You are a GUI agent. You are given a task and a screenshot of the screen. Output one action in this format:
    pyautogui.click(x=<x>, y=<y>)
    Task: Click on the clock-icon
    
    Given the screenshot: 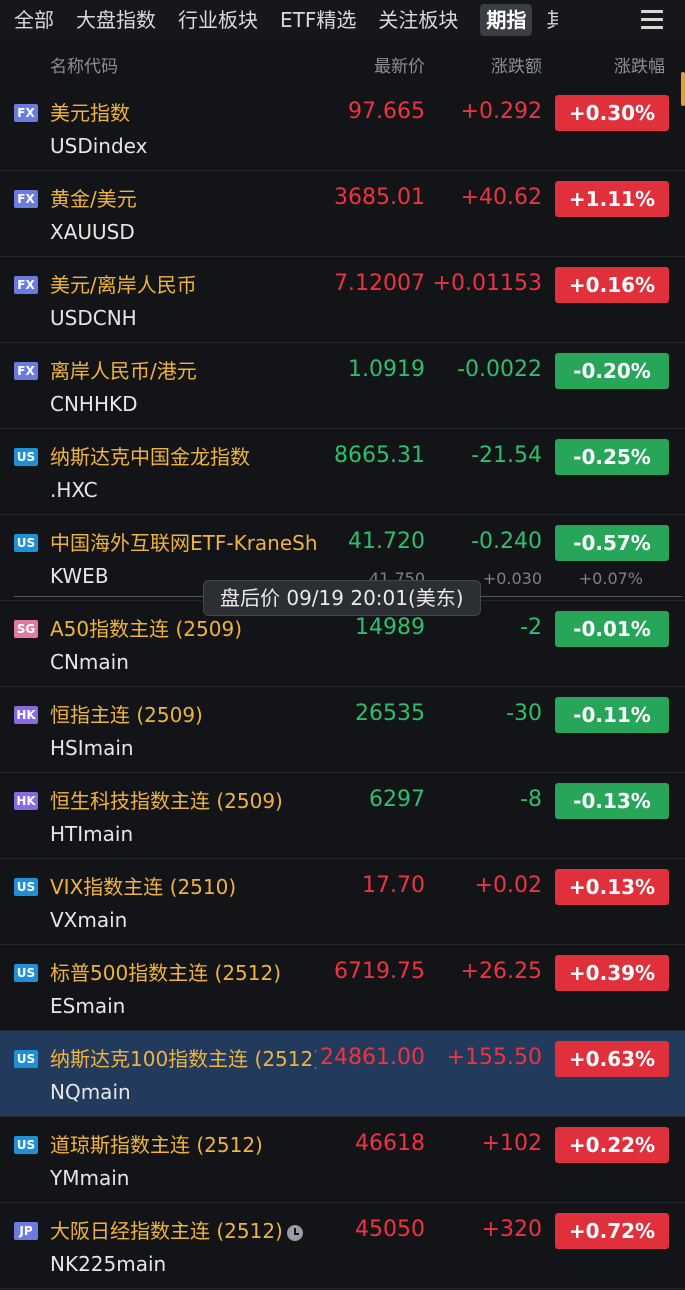 What is the action you would take?
    pyautogui.click(x=294, y=1232)
    